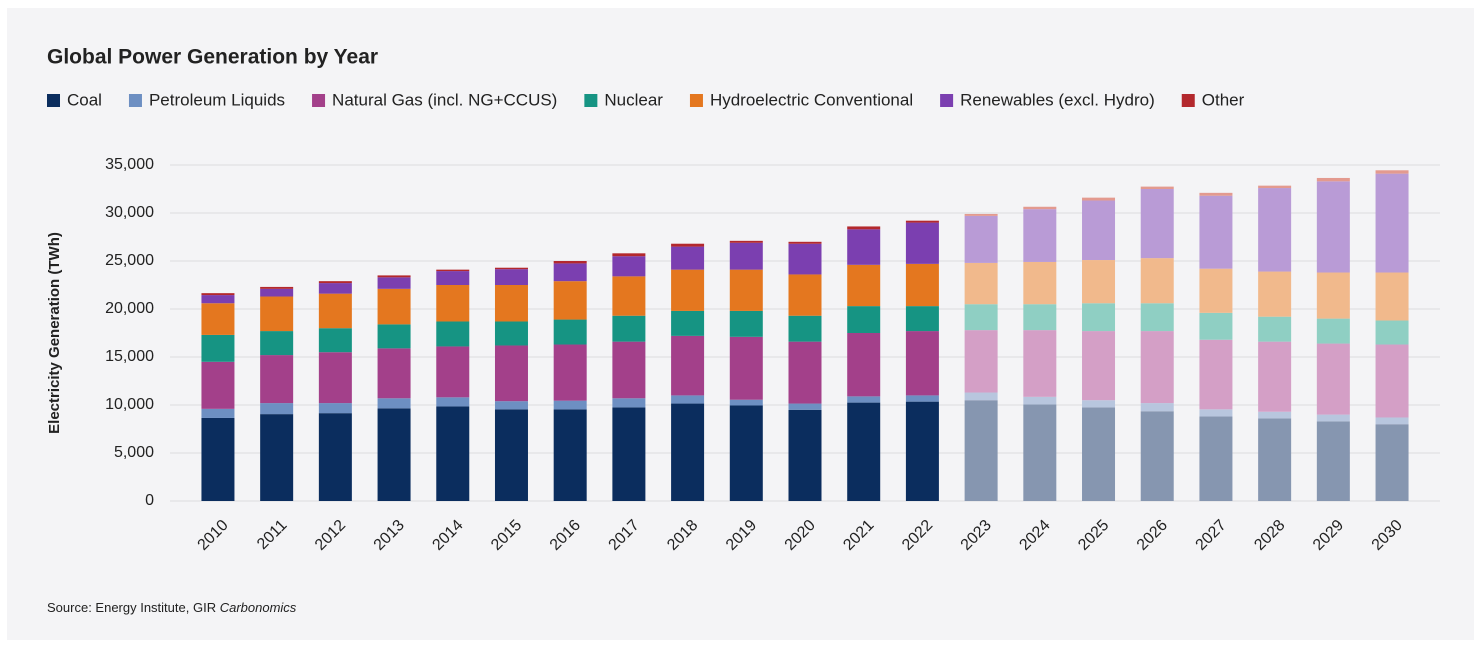 Image resolution: width=1481 pixels, height=648 pixels. What do you see at coordinates (633, 99) in the screenshot?
I see `legend-label: Nuclear` at bounding box center [633, 99].